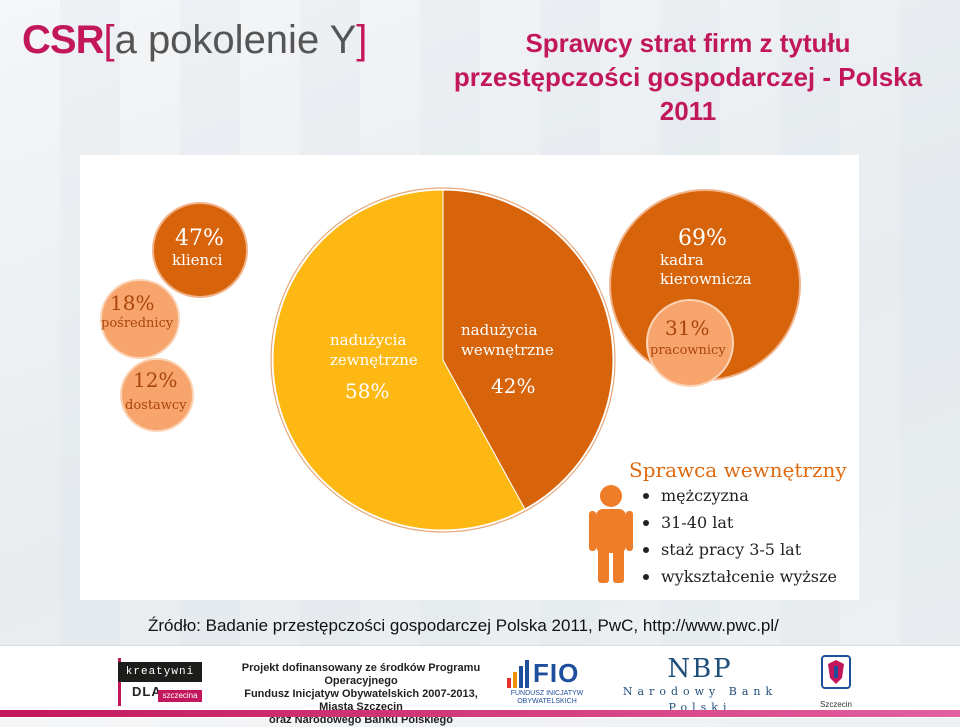 Image resolution: width=960 pixels, height=727 pixels. Describe the element at coordinates (180, 696) in the screenshot. I see `kreatywni-city: szczecina` at that location.